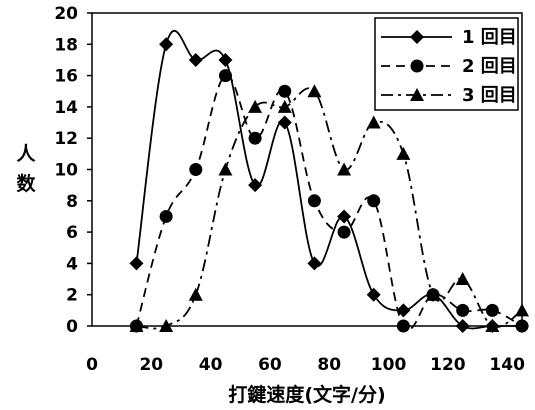 This screenshot has height=410, width=535. Describe the element at coordinates (72, 296) in the screenshot. I see `y-tick-label: 2` at that location.